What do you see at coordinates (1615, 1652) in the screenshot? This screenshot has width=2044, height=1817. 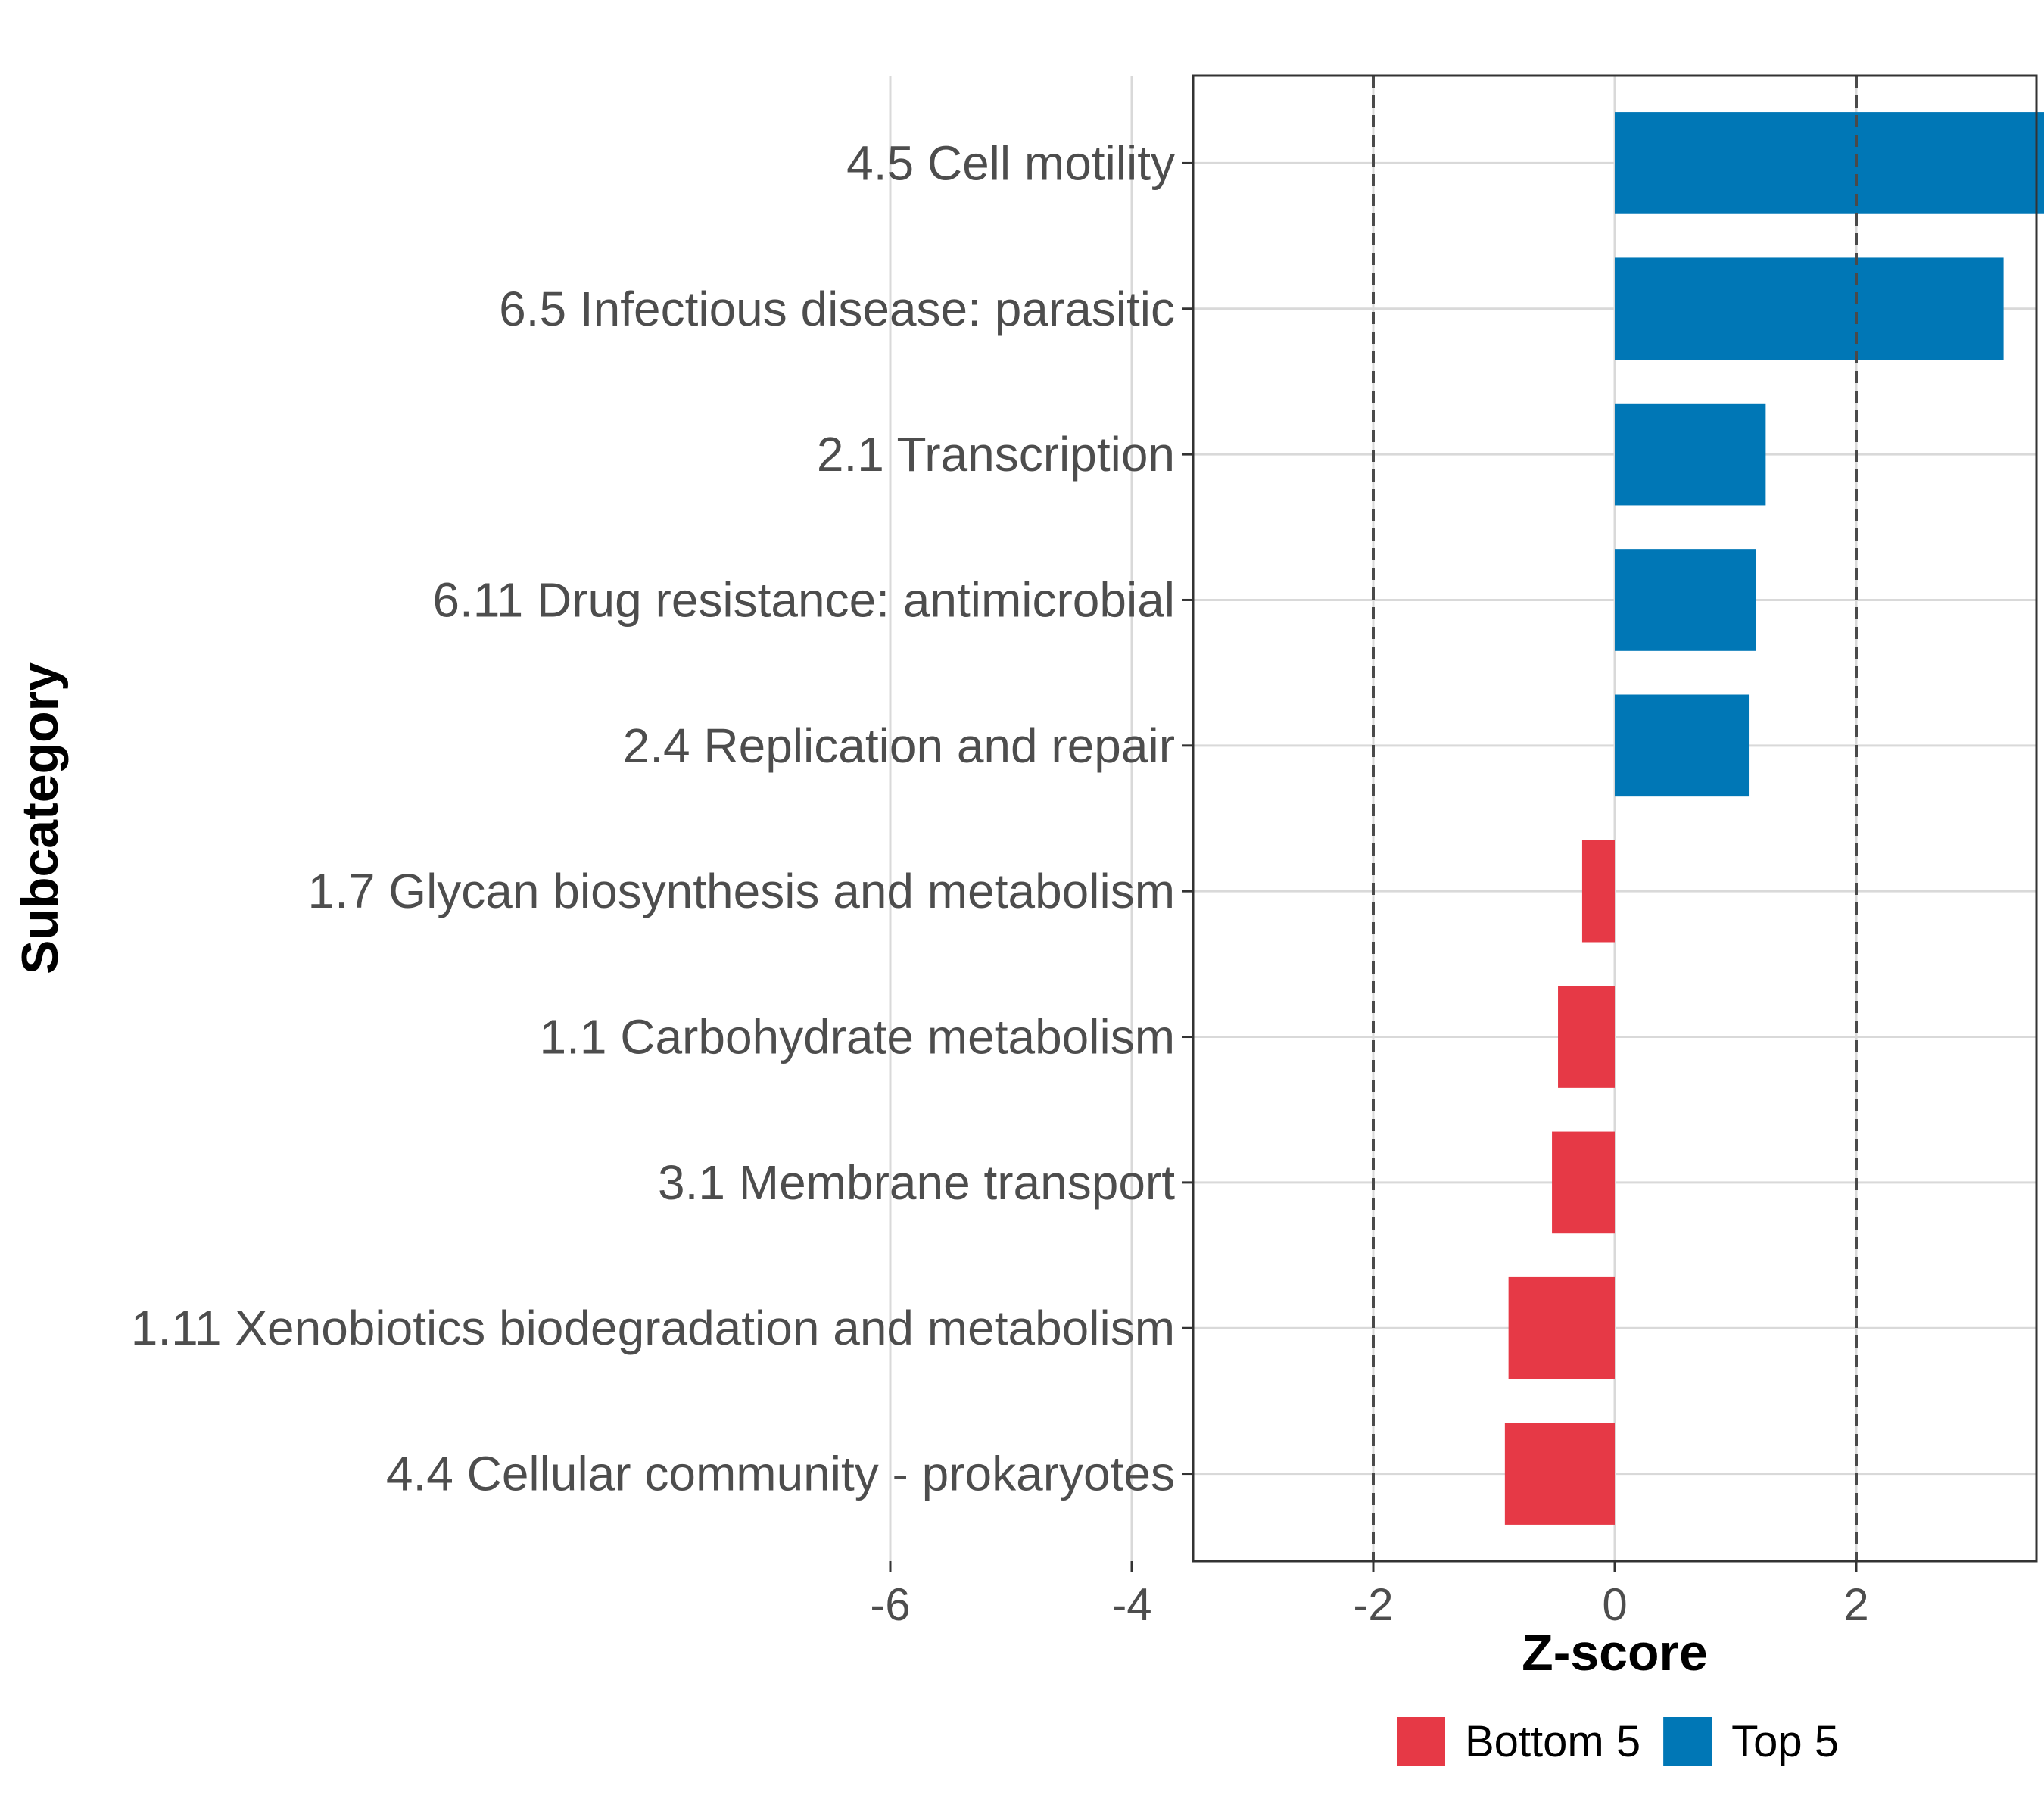 I see `x-axis-title: Z-score` at bounding box center [1615, 1652].